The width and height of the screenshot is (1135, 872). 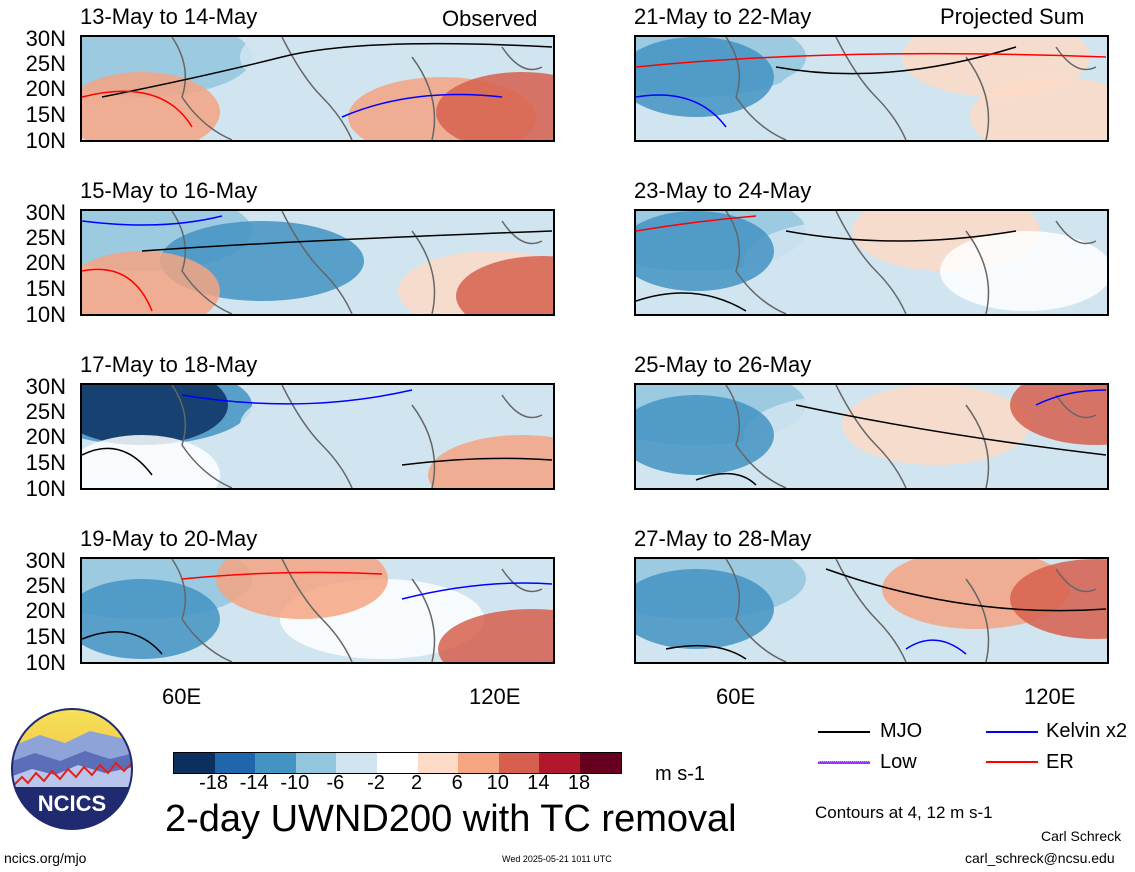 I want to click on logo-text: NCICS, so click(x=72, y=803).